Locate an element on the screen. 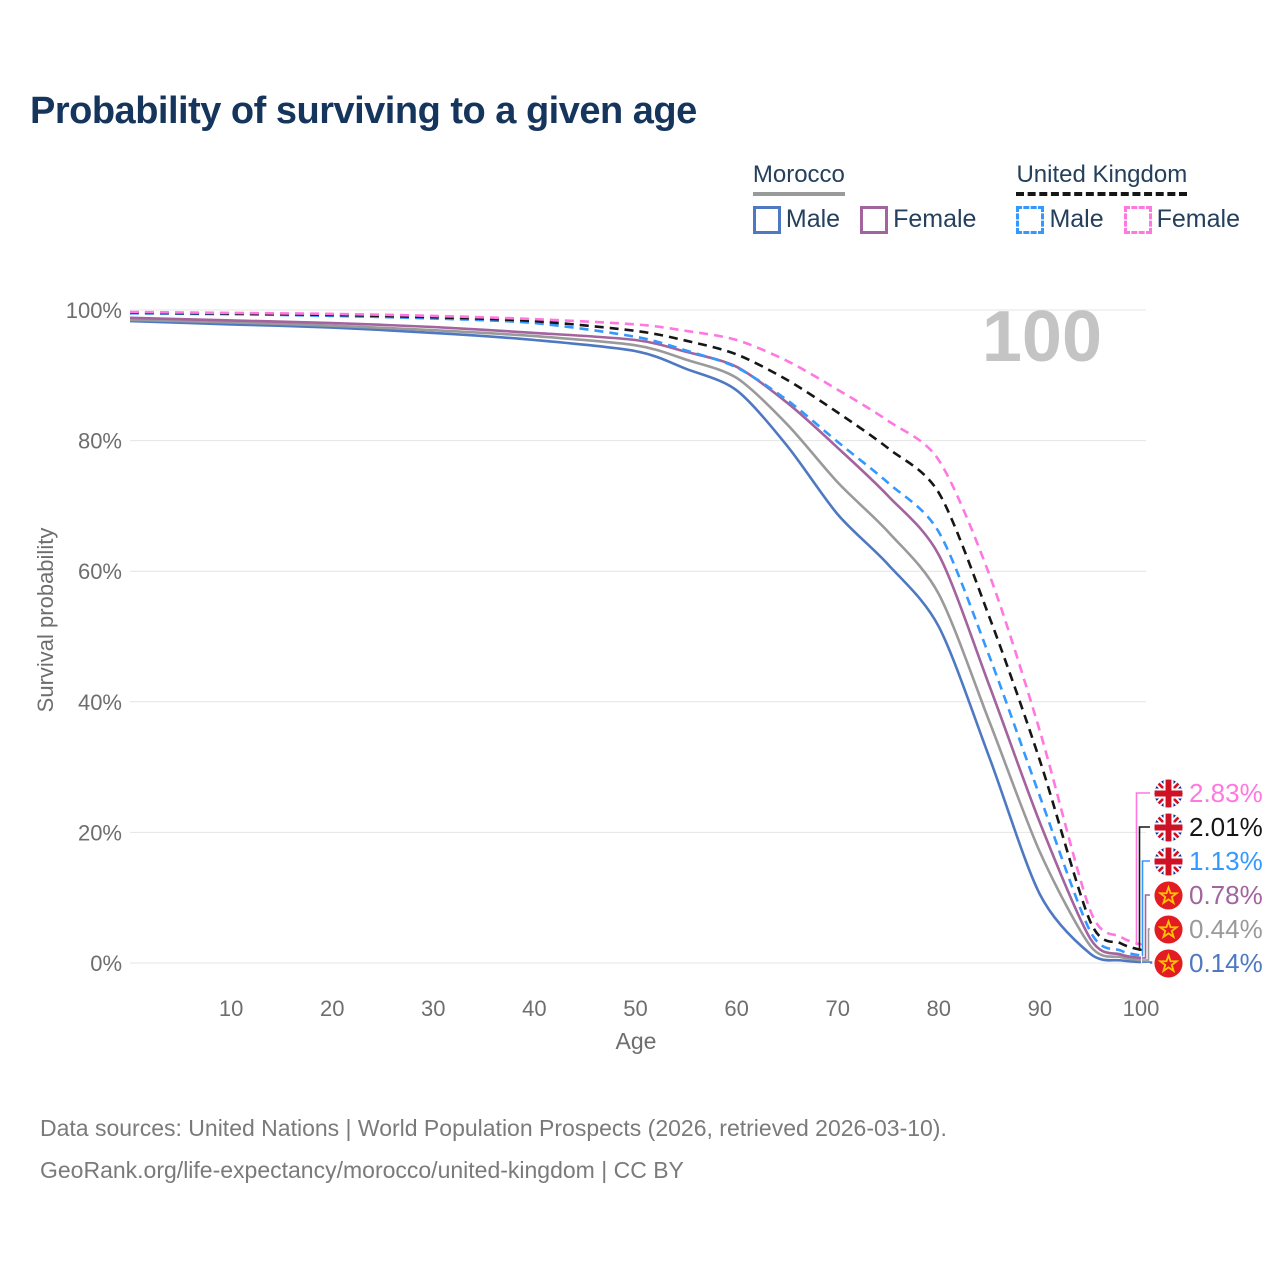  legend-group-united-kingdom: United Kingdom Male Female is located at coordinates (1128, 197).